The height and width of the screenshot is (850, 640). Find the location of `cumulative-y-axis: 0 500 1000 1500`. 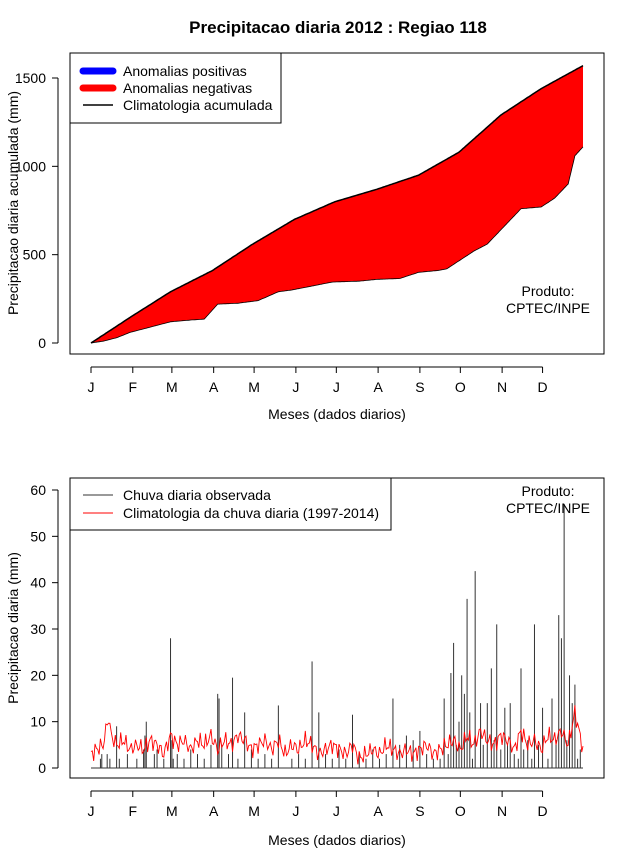

cumulative-y-axis: 0 500 1000 1500 is located at coordinates (37, 210).